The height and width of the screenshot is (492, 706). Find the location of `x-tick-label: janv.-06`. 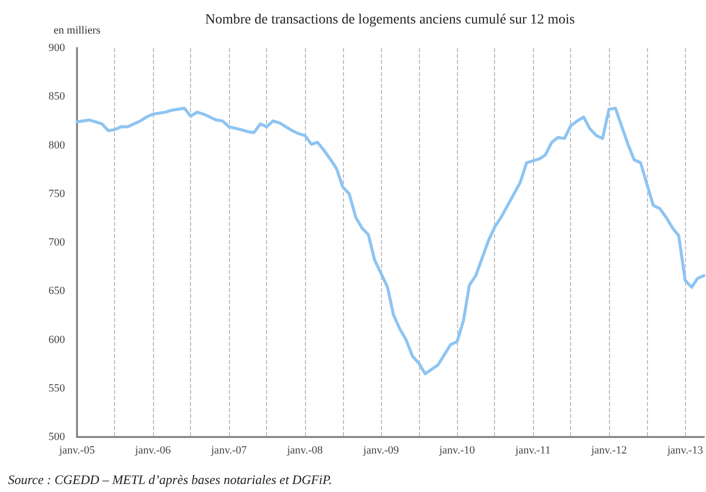

x-tick-label: janv.-06 is located at coordinates (153, 450).